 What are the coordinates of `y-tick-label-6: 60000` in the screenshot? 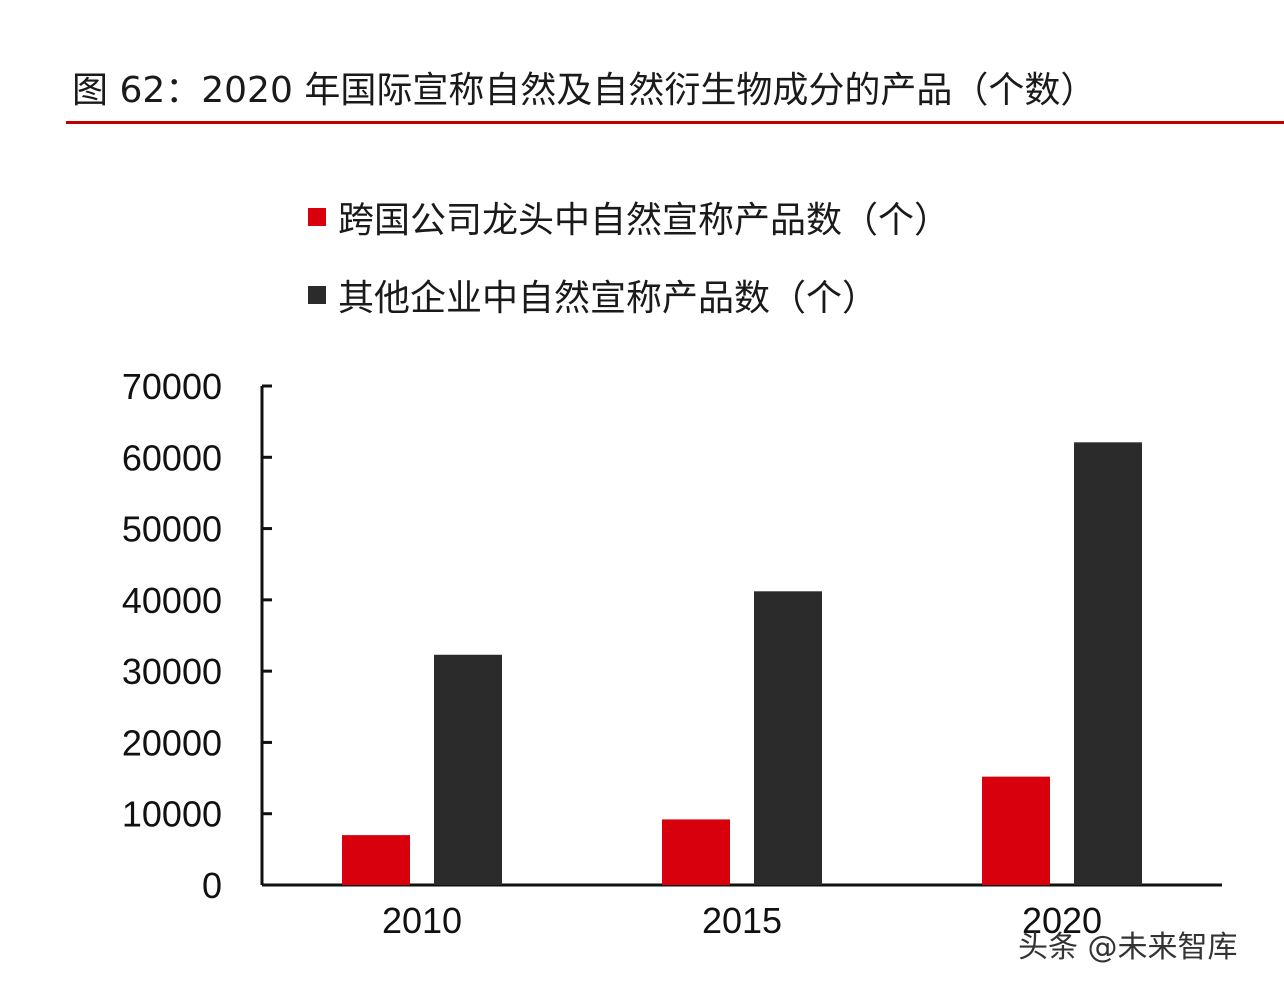 It's located at (172, 457).